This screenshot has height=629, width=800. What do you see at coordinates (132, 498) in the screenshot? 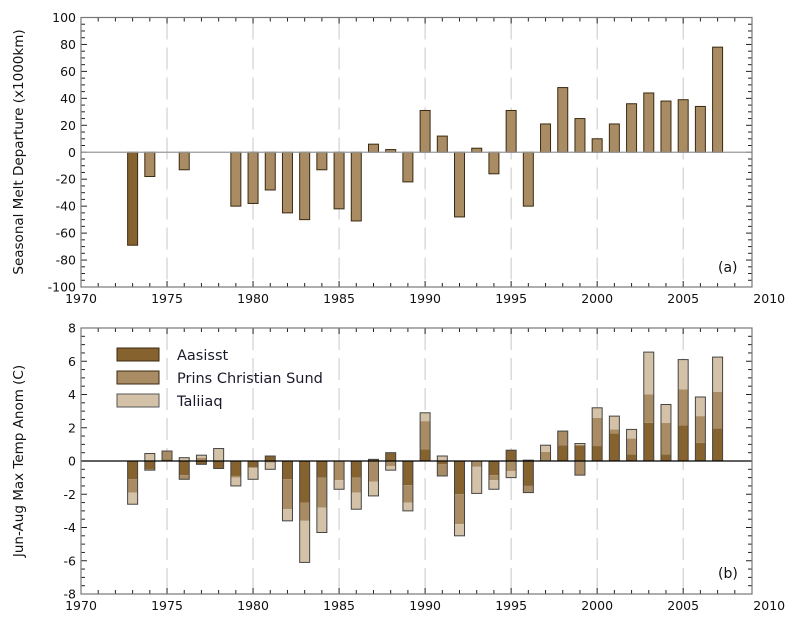
I see `panel-b-bar-segment-taliiaq-1973` at bounding box center [132, 498].